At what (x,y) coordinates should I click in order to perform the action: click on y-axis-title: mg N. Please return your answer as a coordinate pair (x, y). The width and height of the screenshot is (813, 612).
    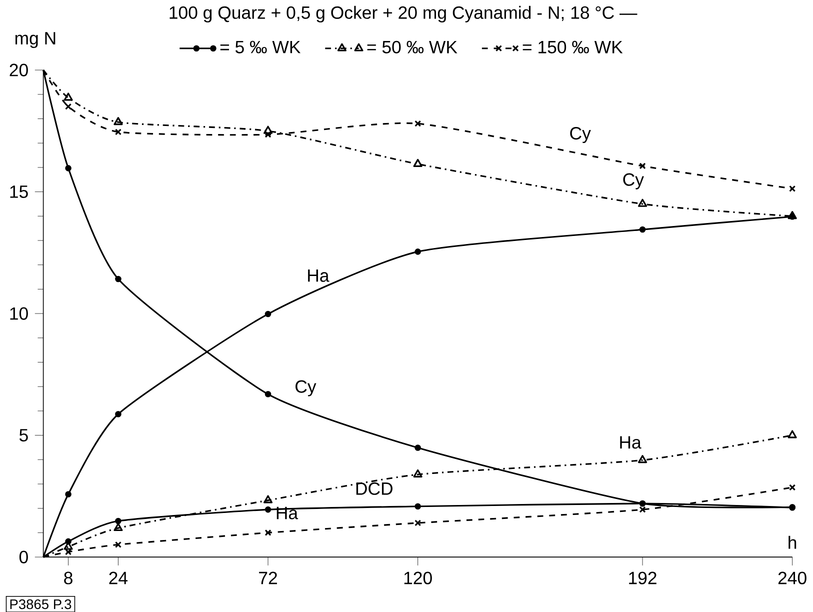
    Looking at the image, I should click on (35, 40).